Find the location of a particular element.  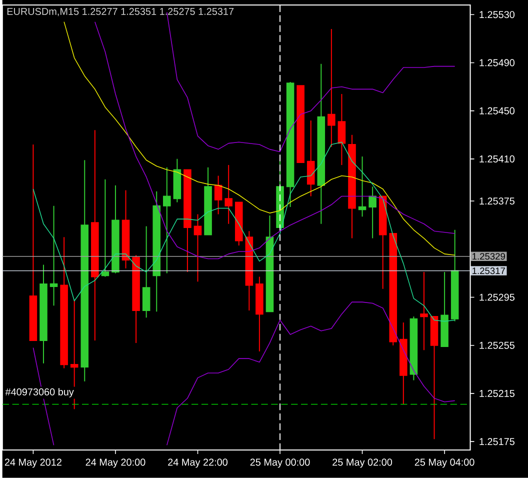

x-tick-label: 24 May 20:00 is located at coordinates (116, 463).